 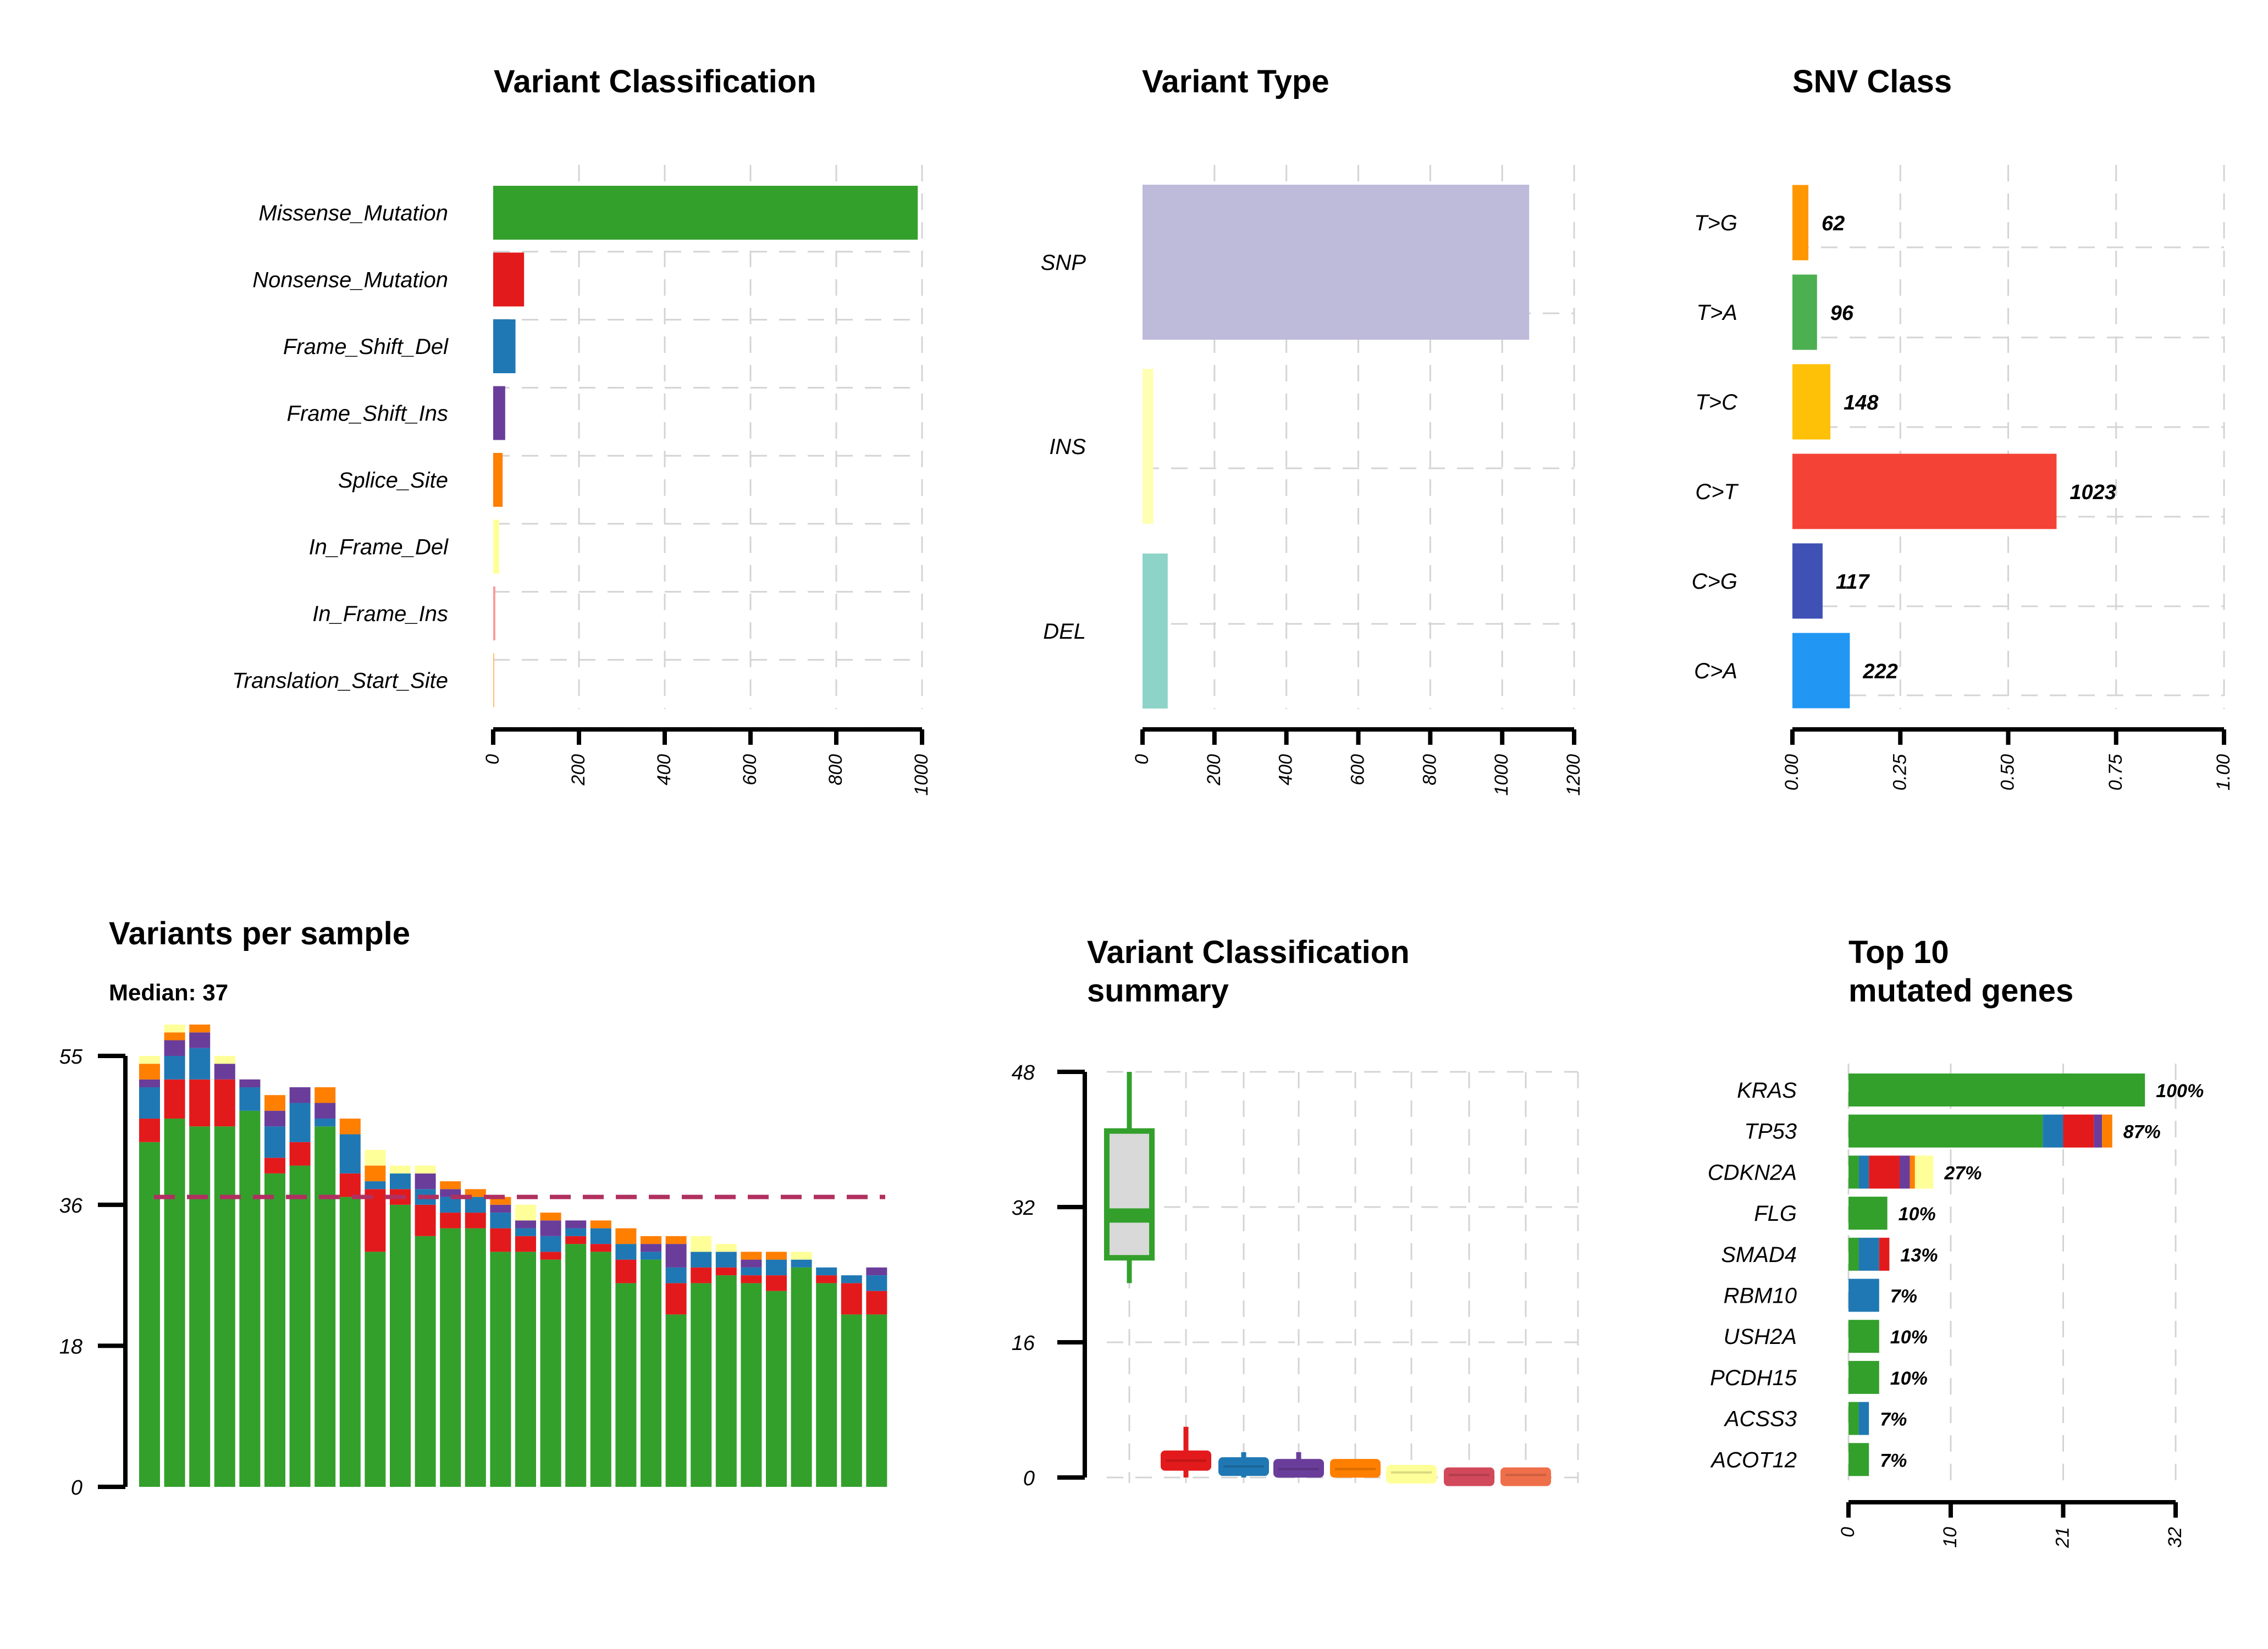 I want to click on category-label: In_Frame_Ins, so click(x=380, y=614).